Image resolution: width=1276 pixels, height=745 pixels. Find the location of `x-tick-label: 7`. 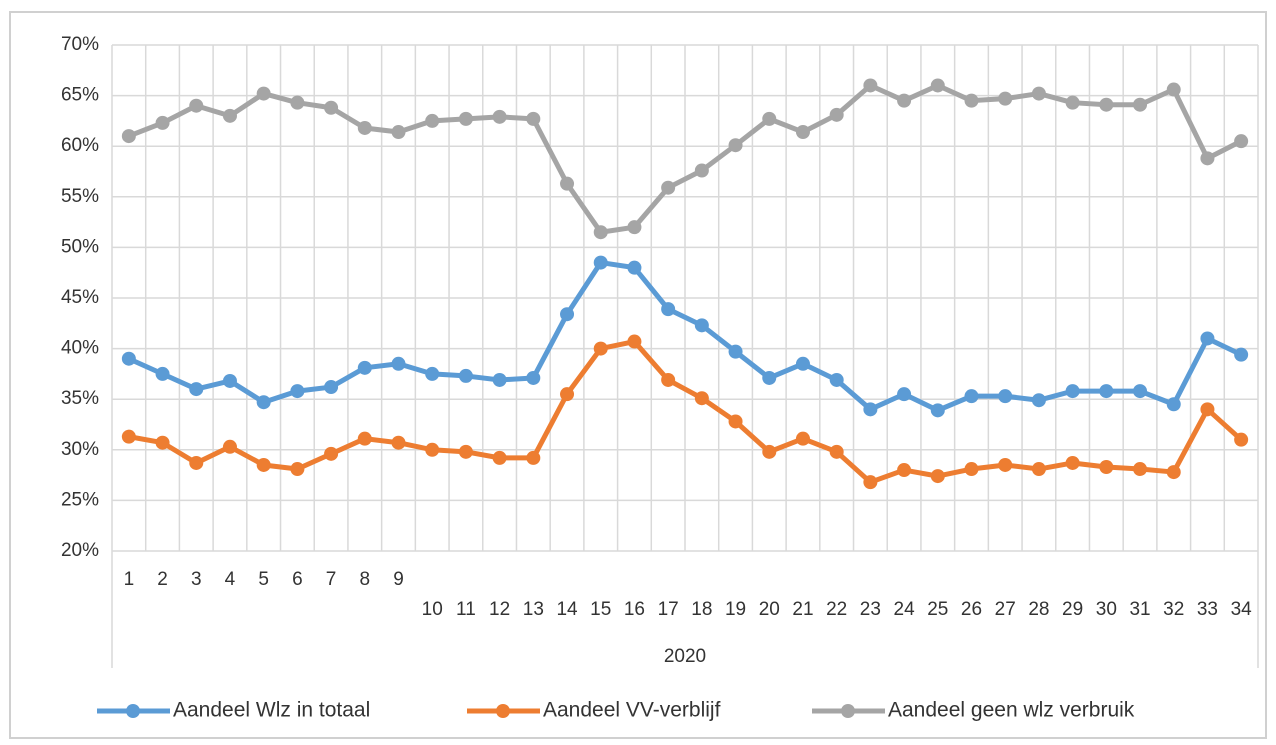

x-tick-label: 7 is located at coordinates (331, 579).